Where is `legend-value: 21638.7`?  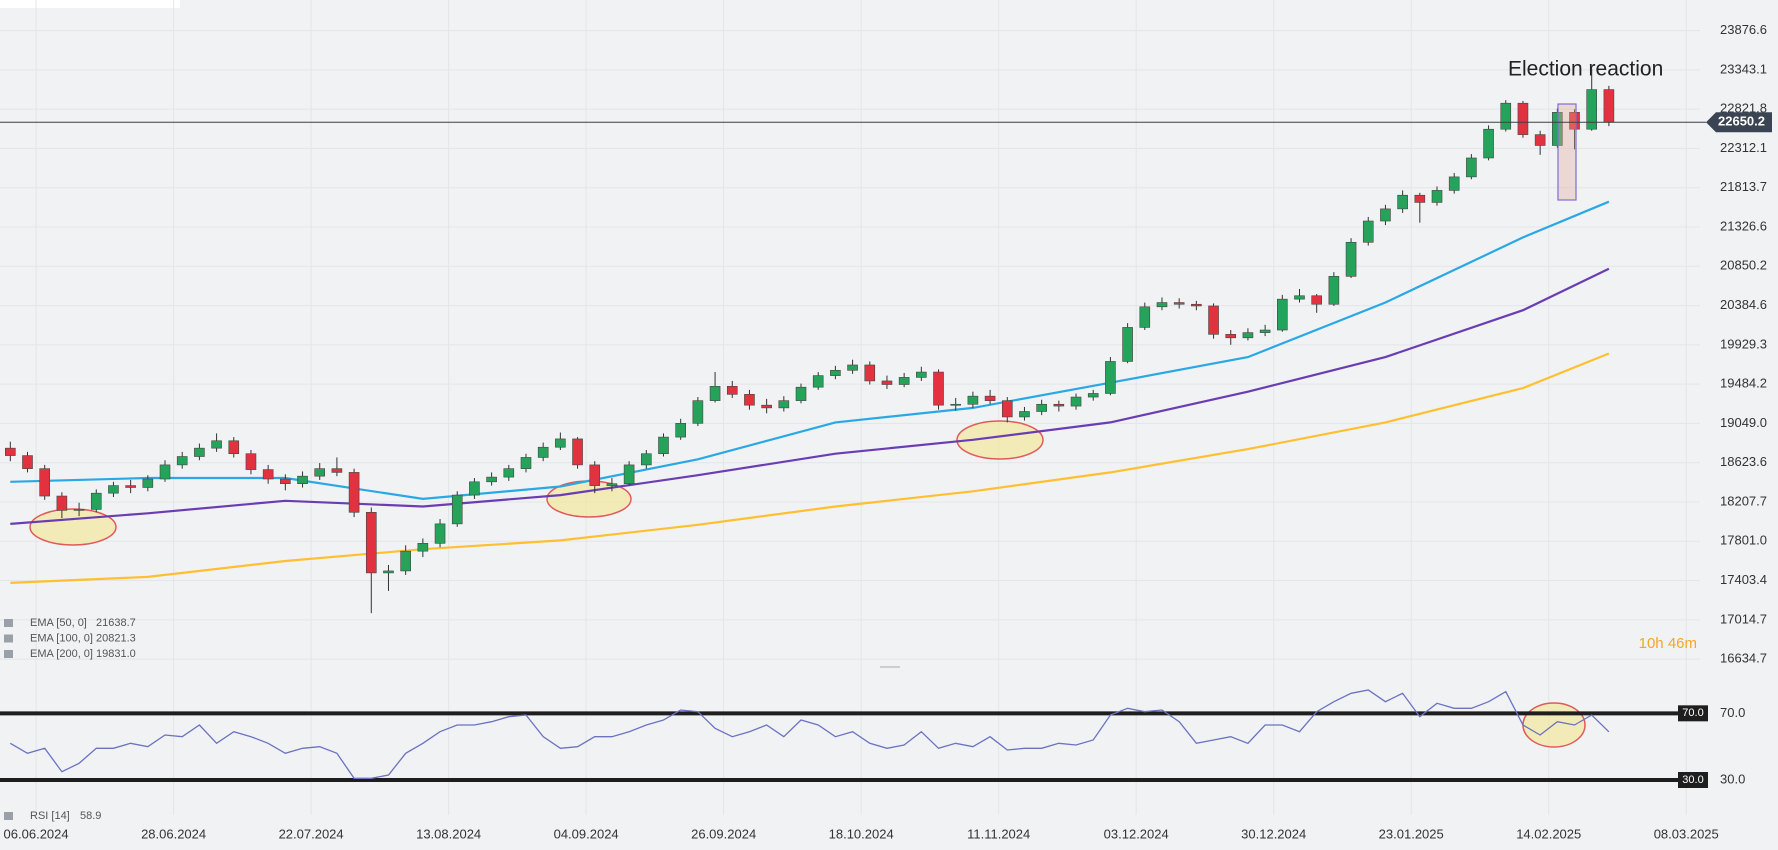
legend-value: 21638.7 is located at coordinates (116, 623).